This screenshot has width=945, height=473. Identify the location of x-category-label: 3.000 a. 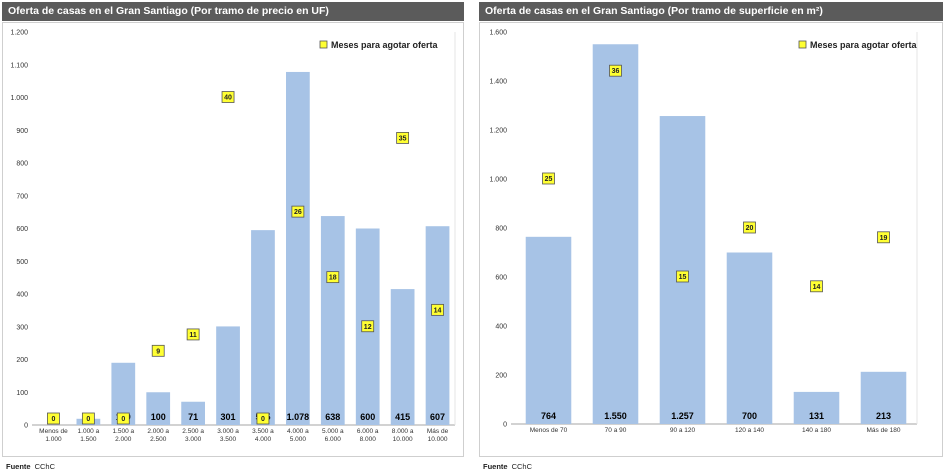
(228, 431).